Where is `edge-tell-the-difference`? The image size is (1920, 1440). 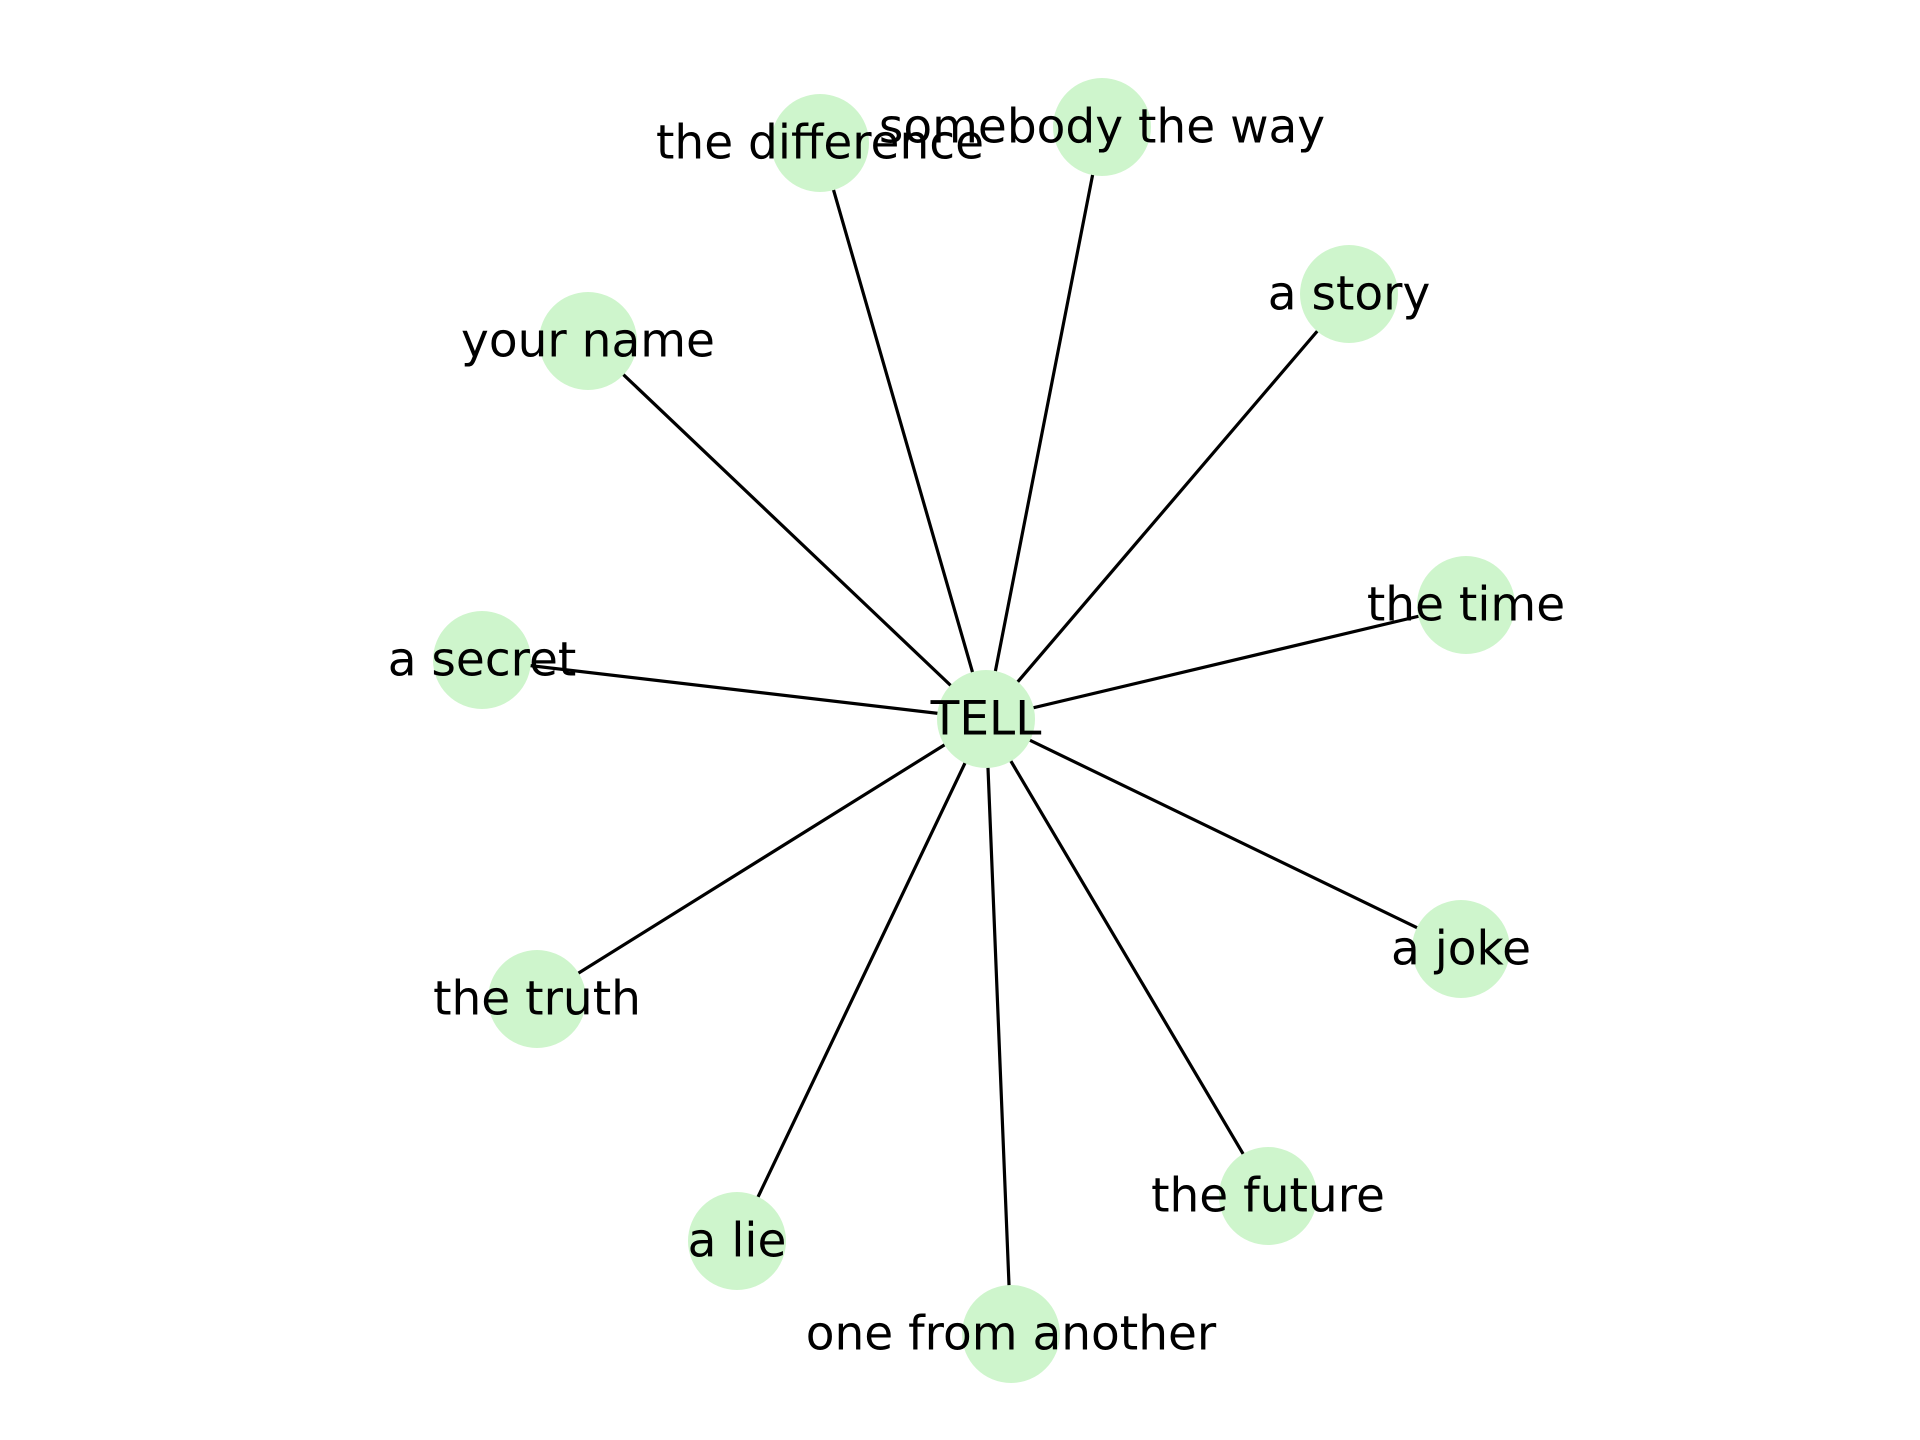 edge-tell-the-difference is located at coordinates (903, 431).